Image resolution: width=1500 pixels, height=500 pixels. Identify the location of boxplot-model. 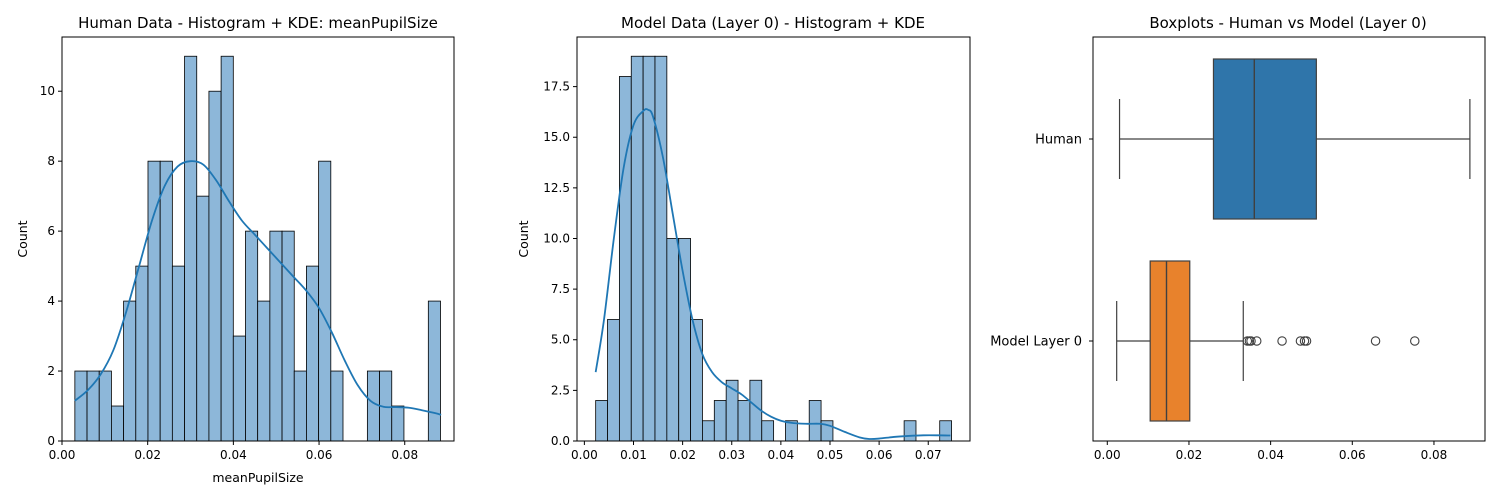
(1268, 341).